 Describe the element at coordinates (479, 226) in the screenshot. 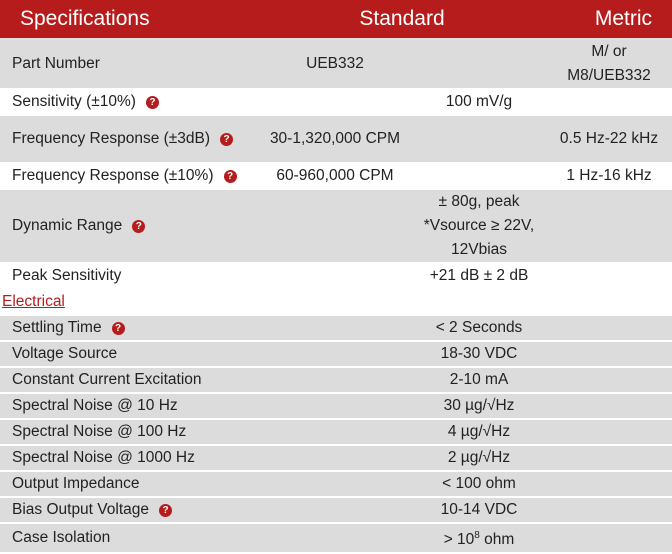

I see `value: ± 80g, peak *Vsource ≥ 22V, 12Vbias` at that location.